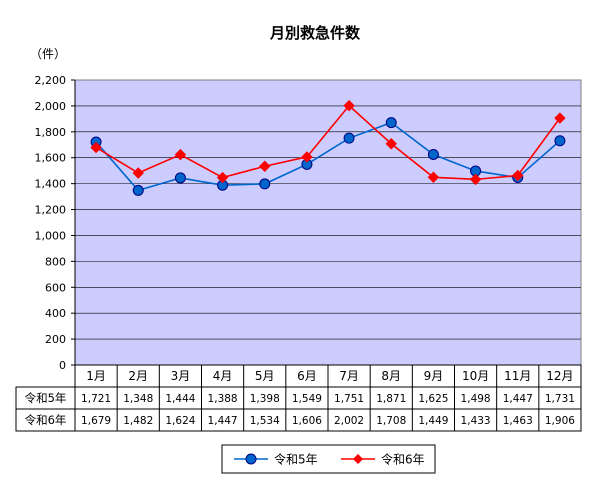 This screenshot has height=496, width=599. What do you see at coordinates (51, 235) in the screenshot?
I see `y-tick-label: 1,000` at bounding box center [51, 235].